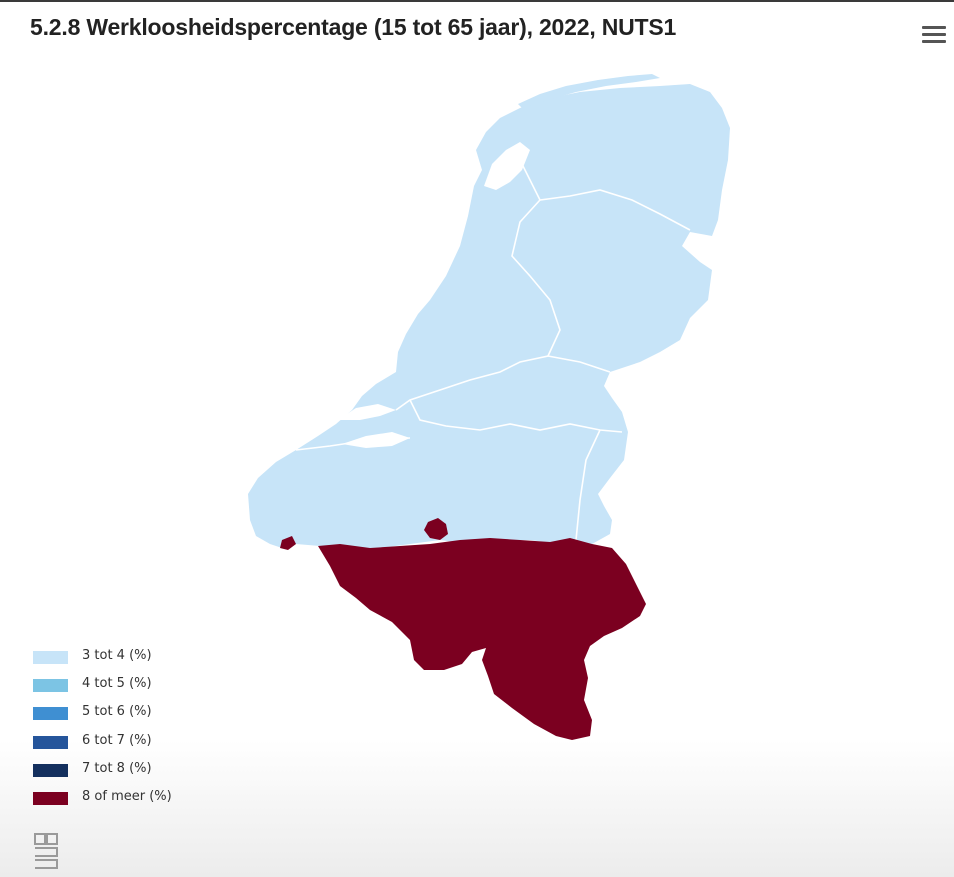 The height and width of the screenshot is (877, 954). Describe the element at coordinates (117, 768) in the screenshot. I see `legend-label: 7 tot 8 (%)` at that location.